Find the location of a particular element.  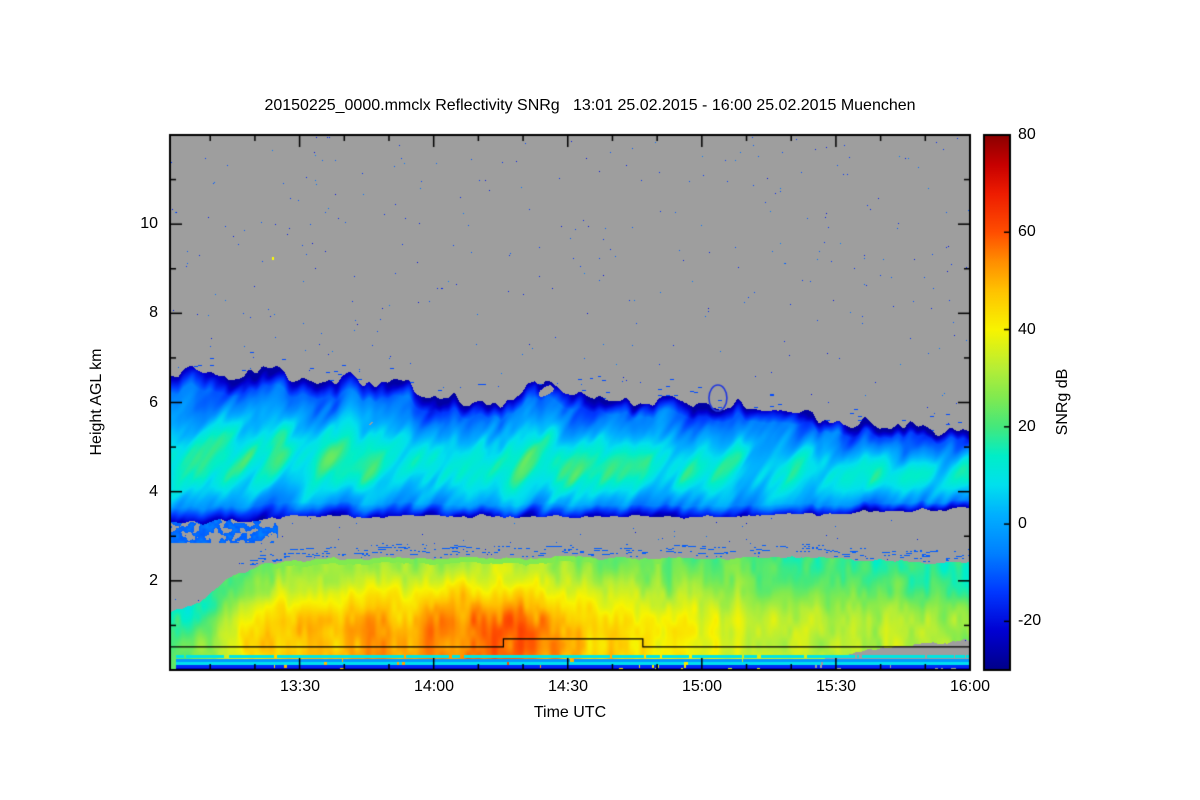

x-tick-label: 15:00 is located at coordinates (702, 686).